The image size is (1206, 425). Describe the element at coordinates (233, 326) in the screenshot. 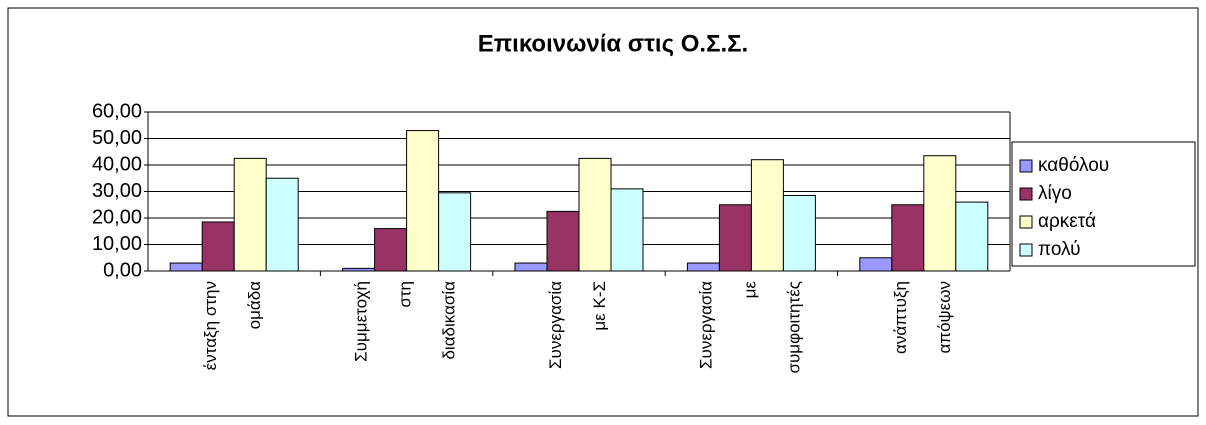

I see `x-tick-label: ένταξη στην ομάδα` at that location.